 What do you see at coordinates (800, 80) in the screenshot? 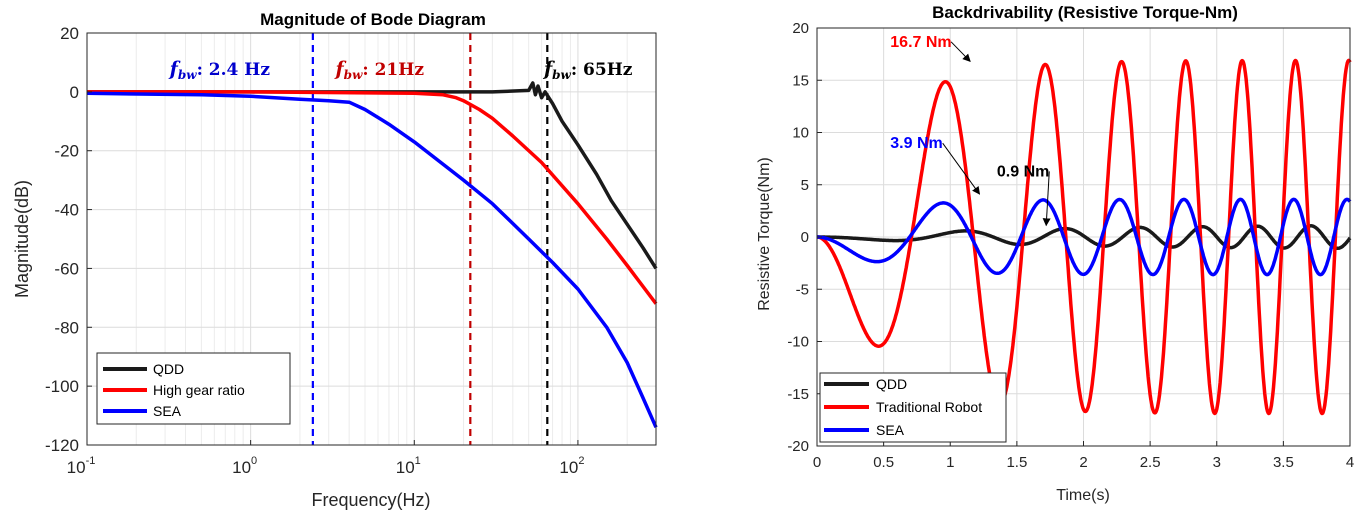
I see `c2-y-tick-label: 15` at bounding box center [800, 80].